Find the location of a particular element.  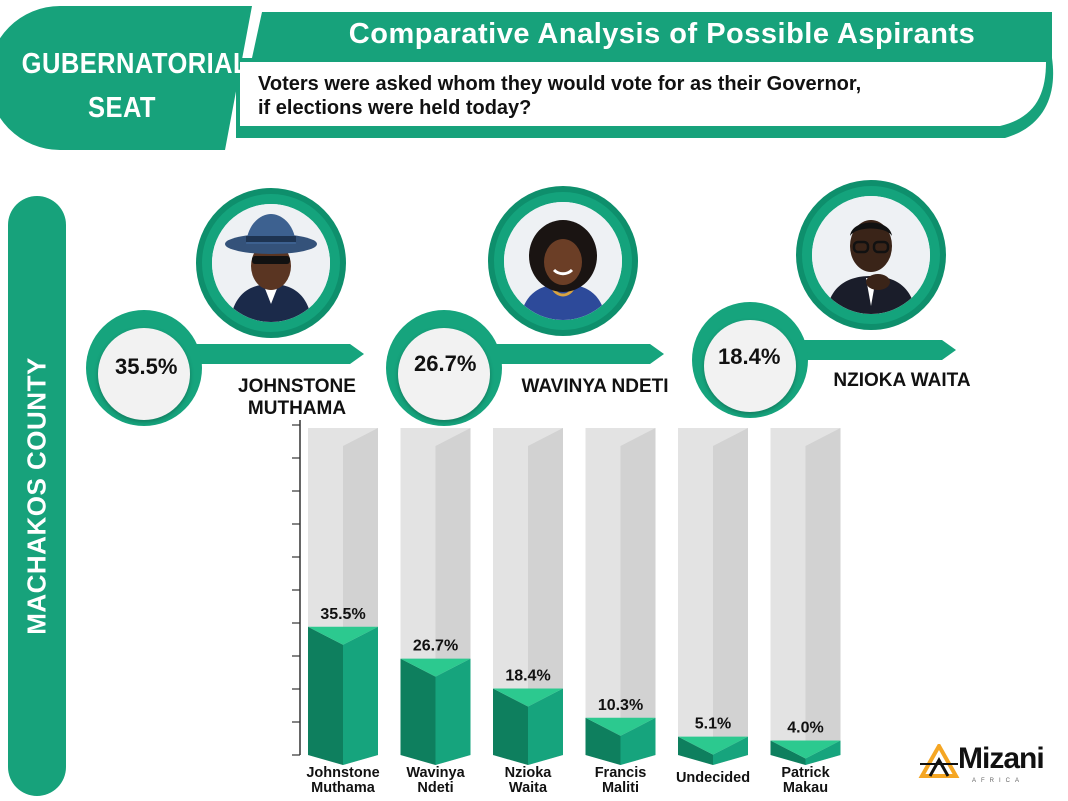

value-label: 10.3% is located at coordinates (620, 705).